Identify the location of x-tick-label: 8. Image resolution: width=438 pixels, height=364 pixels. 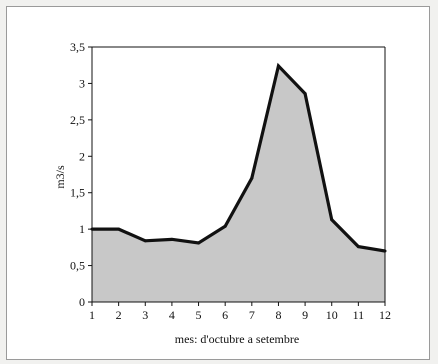
(278, 315).